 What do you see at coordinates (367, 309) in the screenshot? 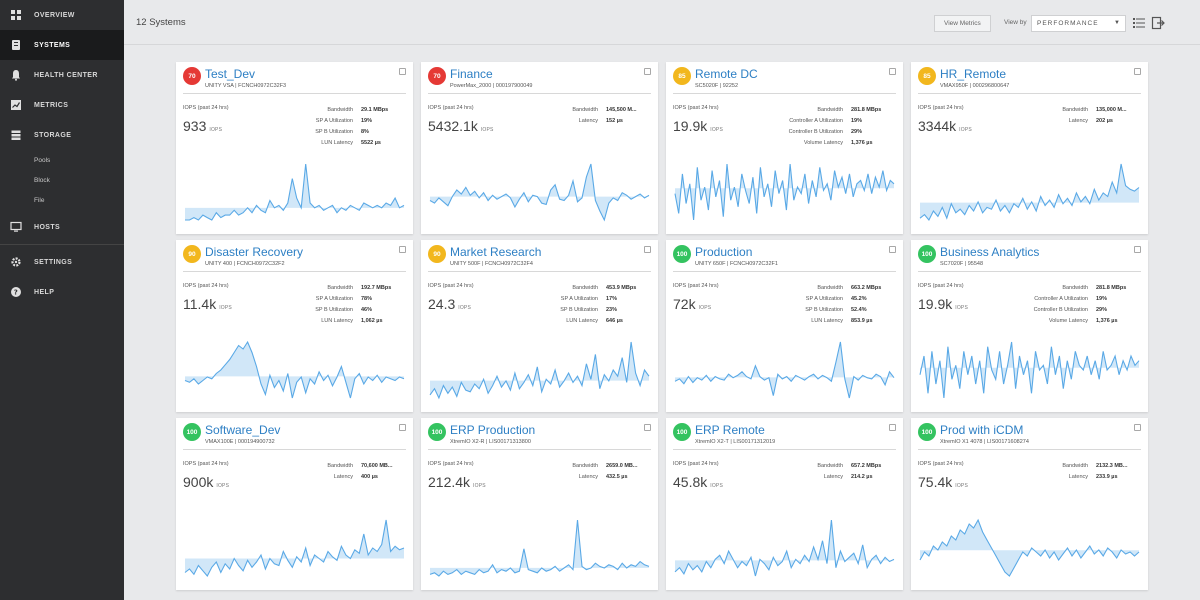
I see `metric-value: 46%` at bounding box center [367, 309].